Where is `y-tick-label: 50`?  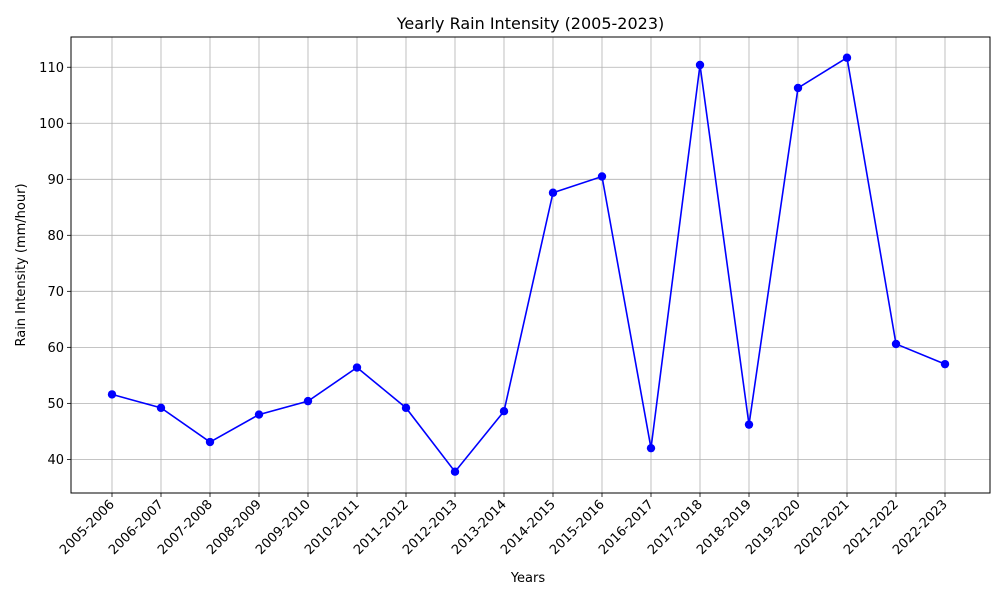 y-tick-label: 50 is located at coordinates (55, 404).